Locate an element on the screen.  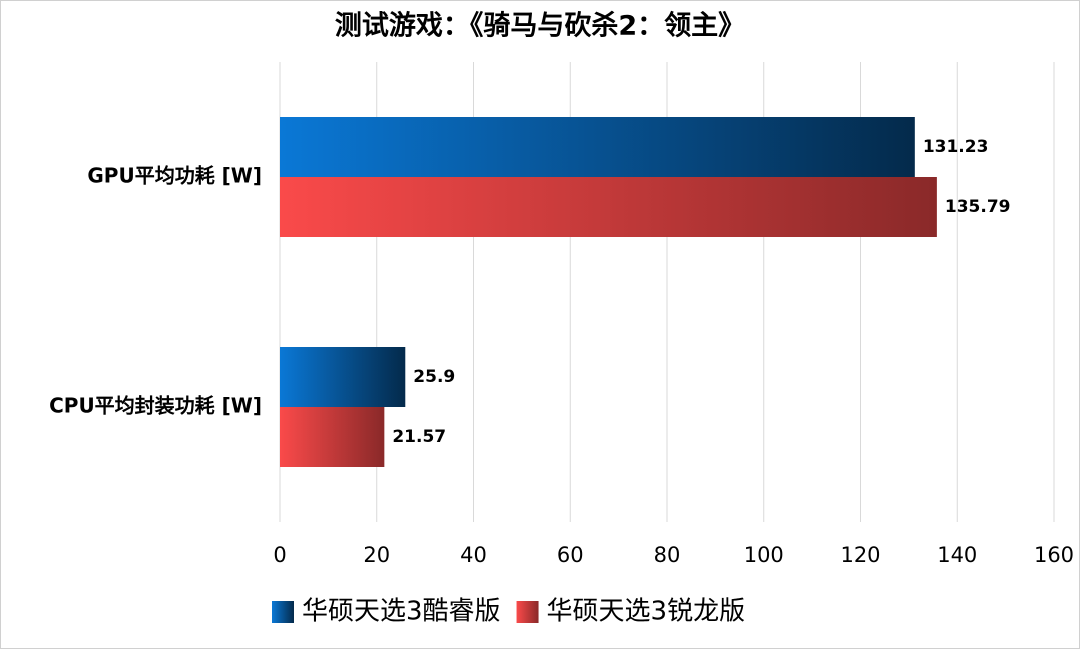
x-tick-label: 100 is located at coordinates (764, 555).